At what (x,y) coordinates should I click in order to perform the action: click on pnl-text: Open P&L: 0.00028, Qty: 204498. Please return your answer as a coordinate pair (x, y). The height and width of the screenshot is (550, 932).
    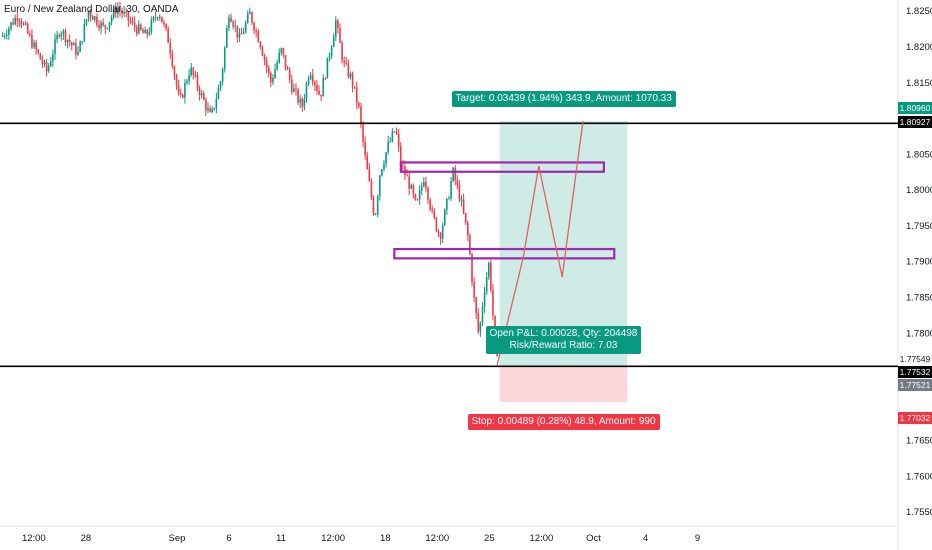
    Looking at the image, I should click on (563, 334).